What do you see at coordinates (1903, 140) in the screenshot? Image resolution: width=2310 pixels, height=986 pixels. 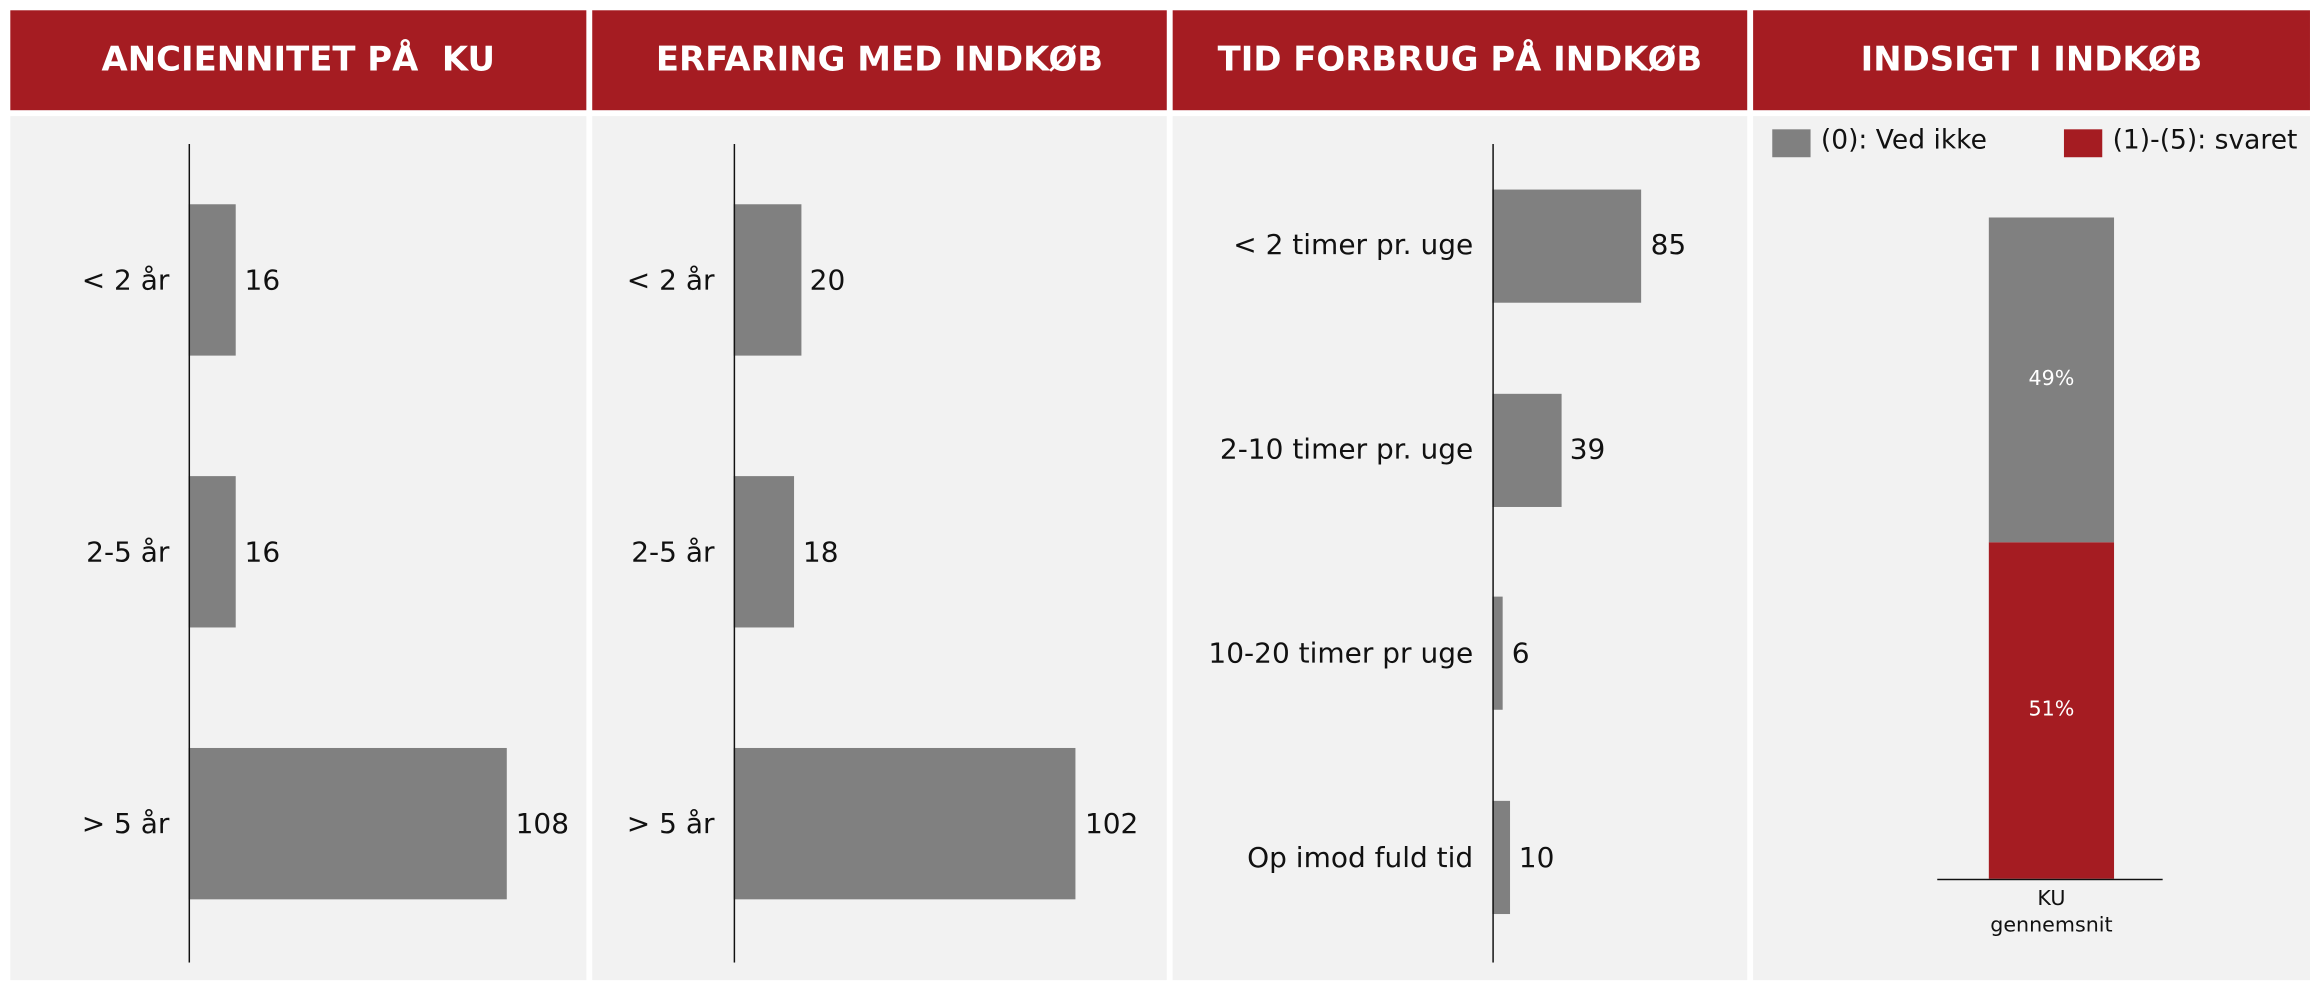 I see `legend-label: (0): Ved ikke` at bounding box center [1903, 140].